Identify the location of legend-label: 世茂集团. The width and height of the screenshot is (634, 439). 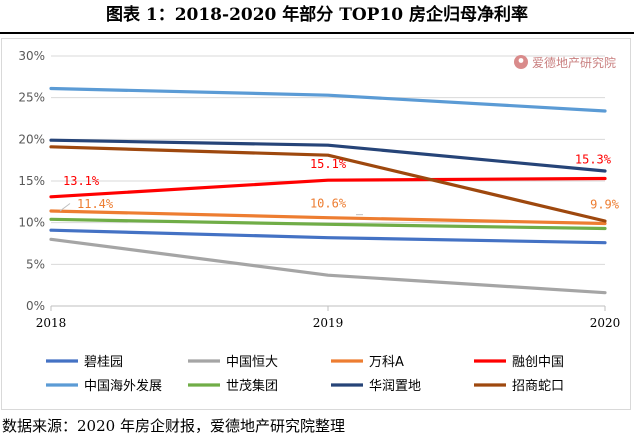
(252, 386).